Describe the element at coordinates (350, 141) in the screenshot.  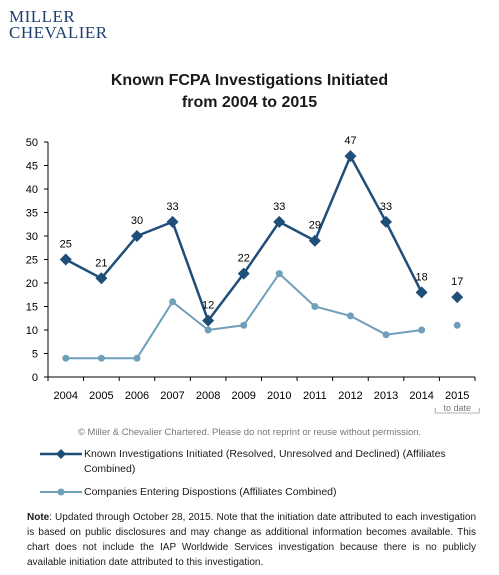
I see `data-label-known-2012: 47` at that location.